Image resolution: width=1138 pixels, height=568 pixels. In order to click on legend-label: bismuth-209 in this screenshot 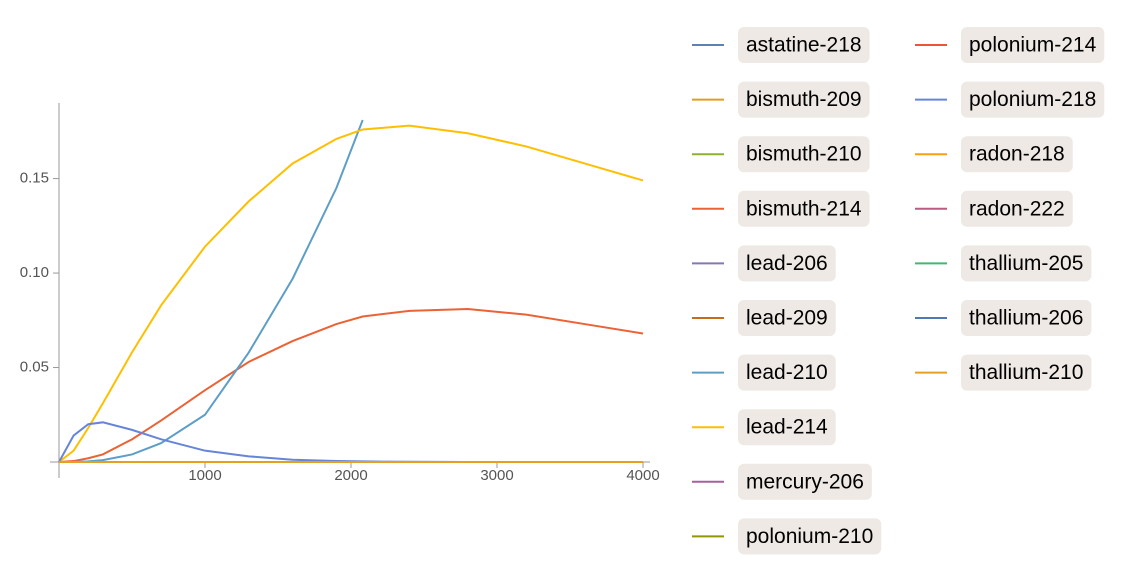, I will do `click(804, 99)`.